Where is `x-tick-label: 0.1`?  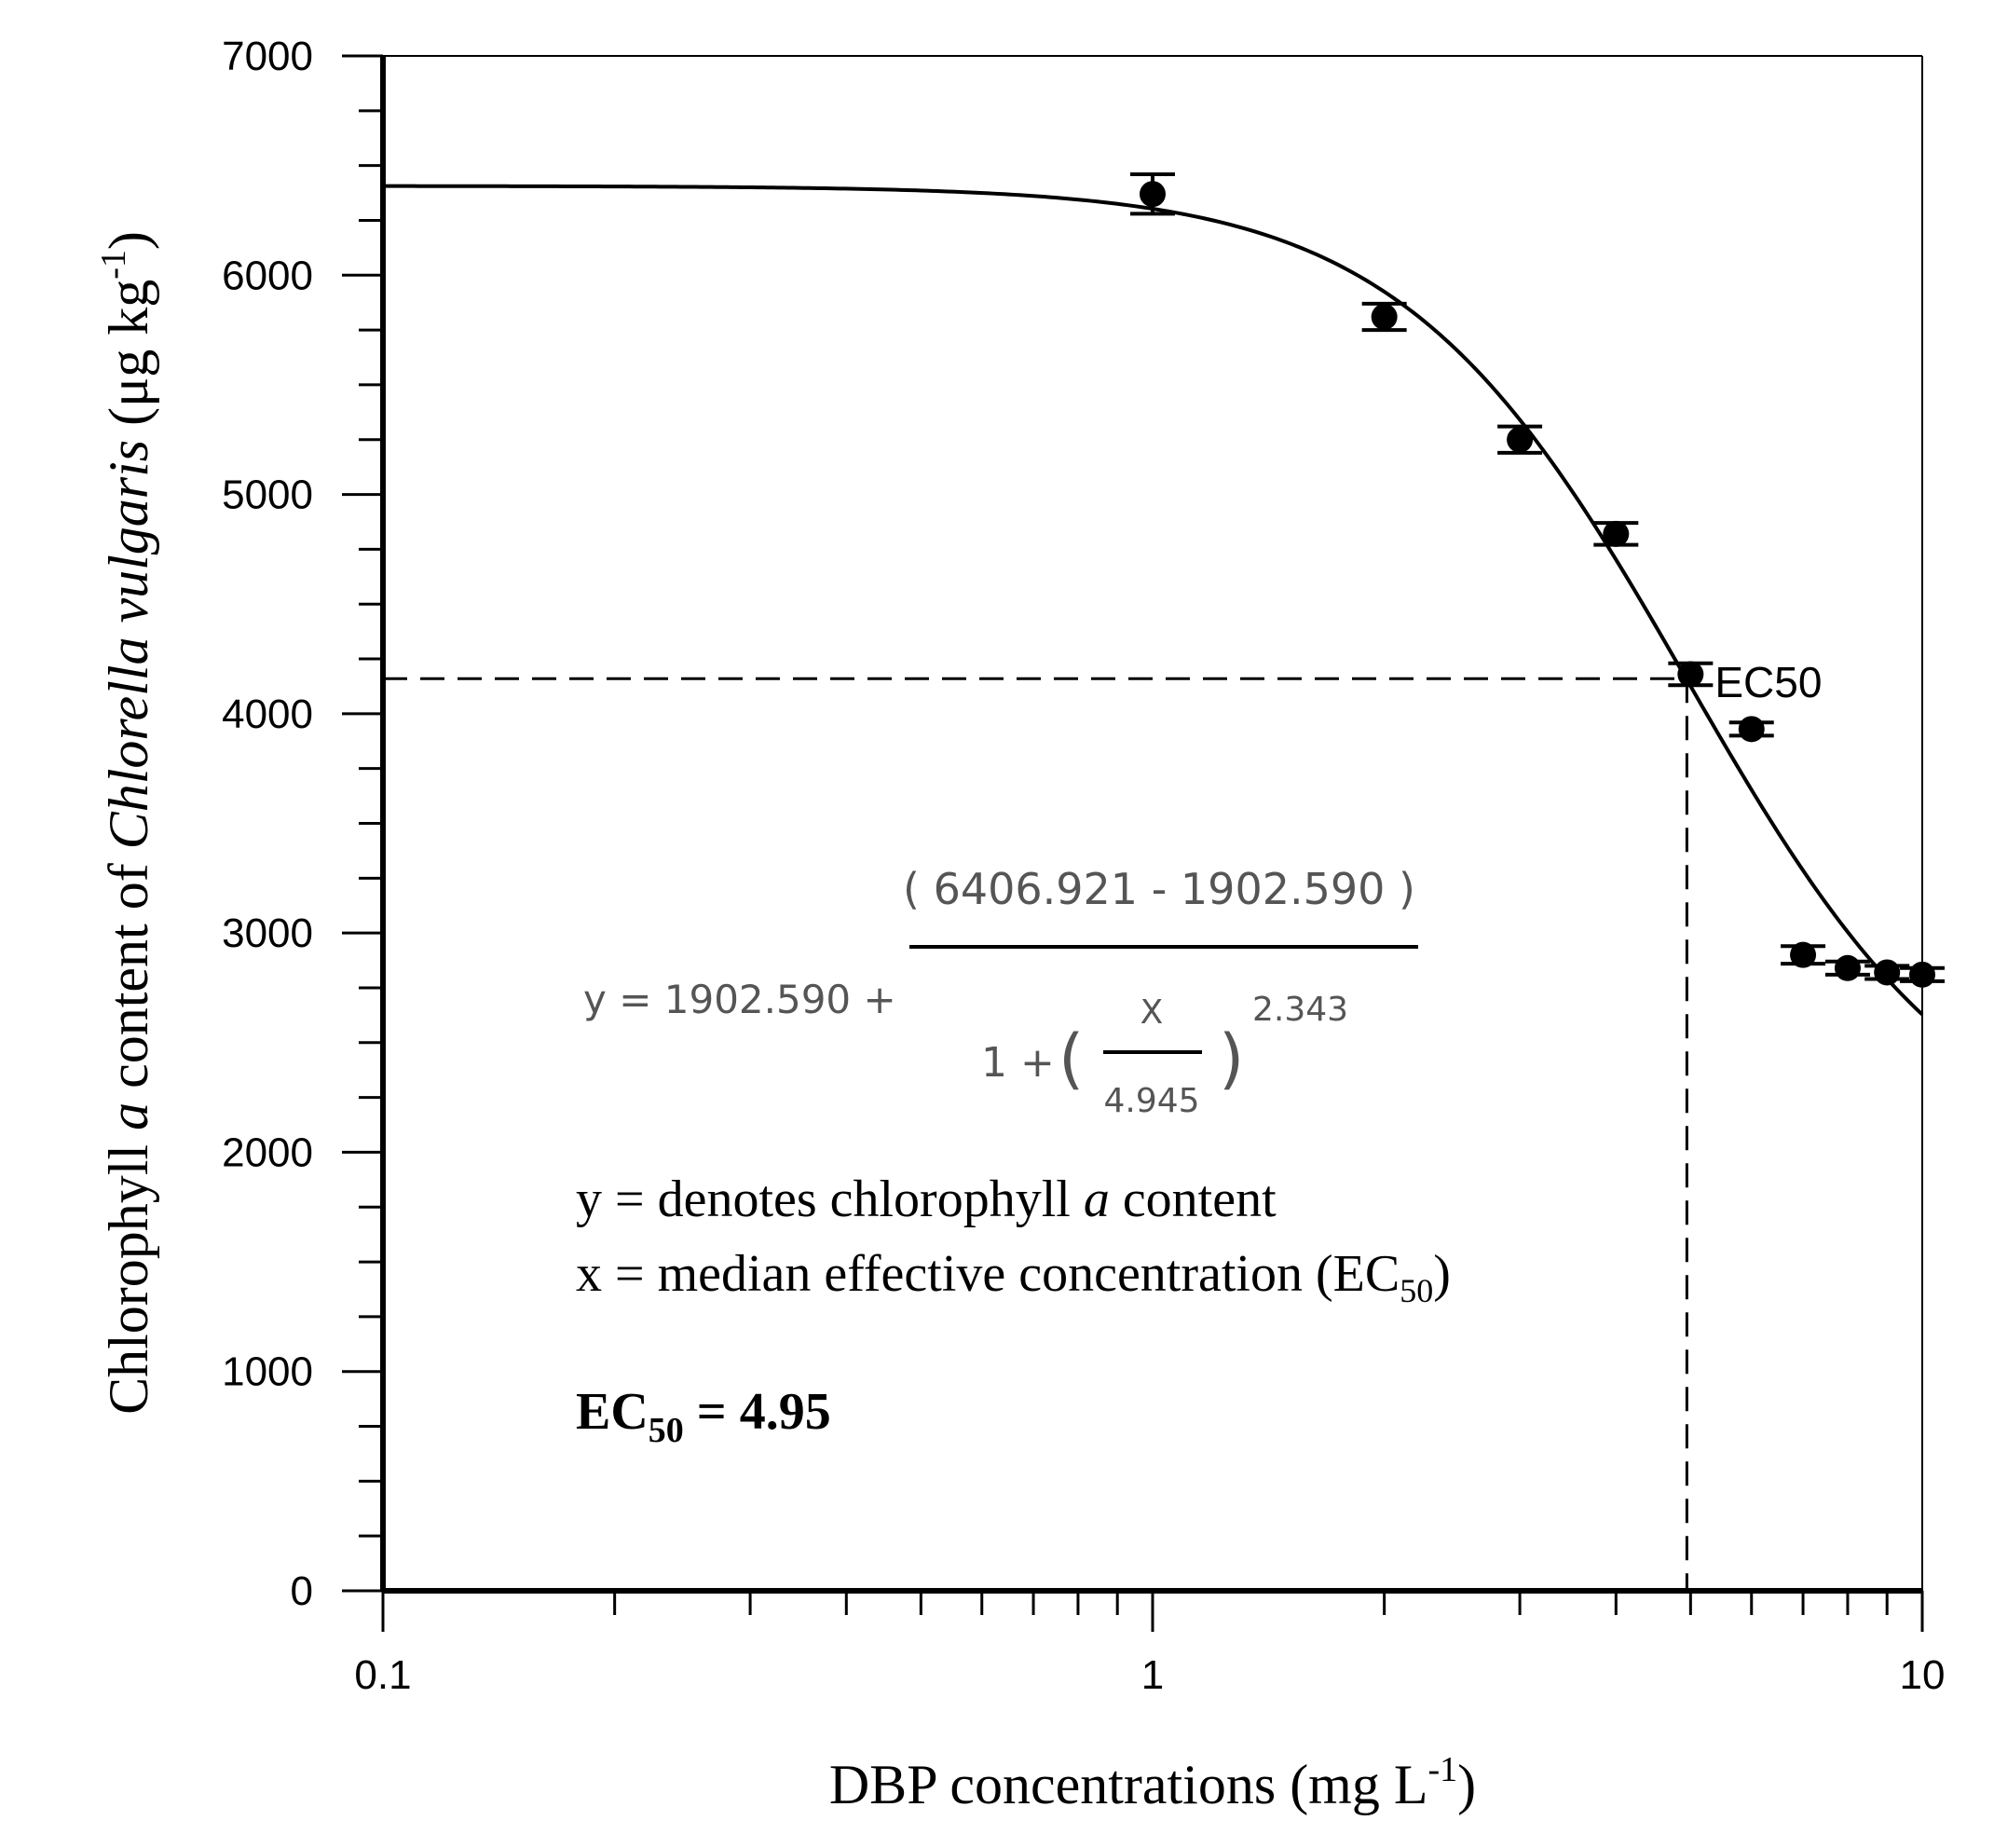 x-tick-label: 0.1 is located at coordinates (382, 1675).